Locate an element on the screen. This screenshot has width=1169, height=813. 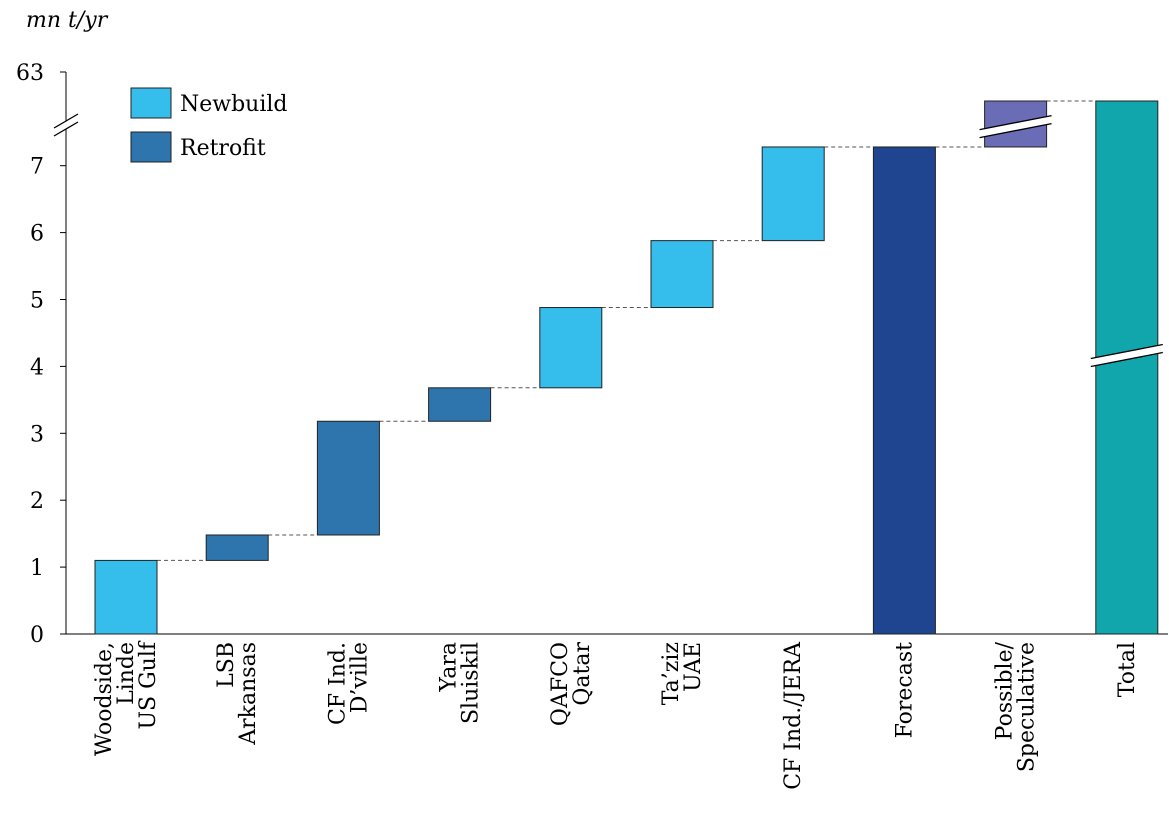
legend-label: Retrofit is located at coordinates (223, 148).